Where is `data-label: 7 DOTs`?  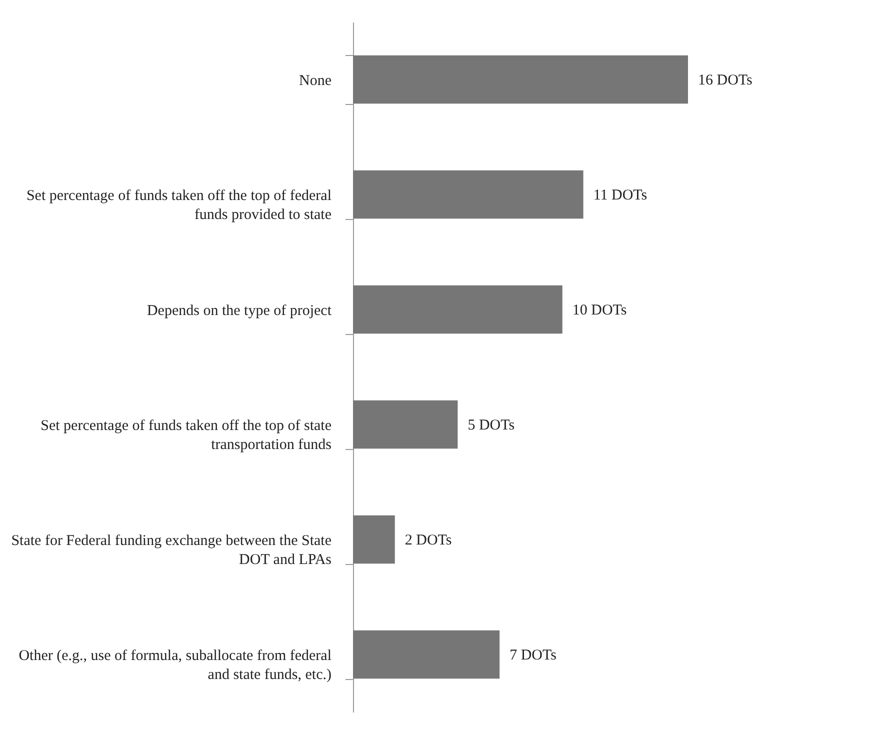 data-label: 7 DOTs is located at coordinates (533, 656).